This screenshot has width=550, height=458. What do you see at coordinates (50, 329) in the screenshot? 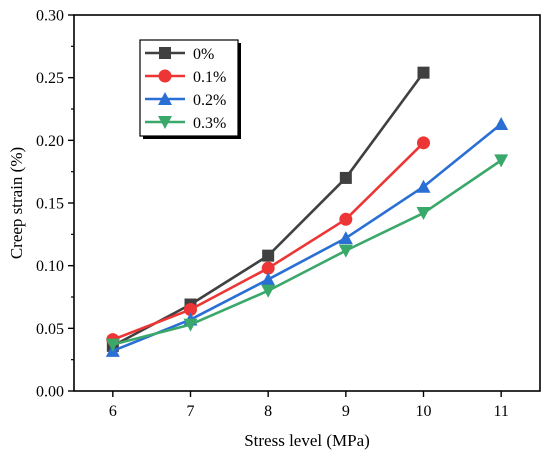
I see `y-tick-label: 0.05` at bounding box center [50, 329].